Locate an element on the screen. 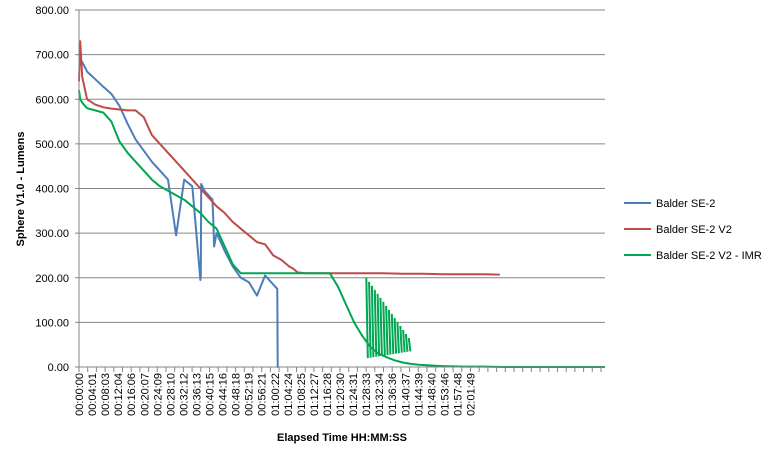 This screenshot has width=773, height=452. x-axis-title: Elapsed Time HH:MM:SS is located at coordinates (342, 438).